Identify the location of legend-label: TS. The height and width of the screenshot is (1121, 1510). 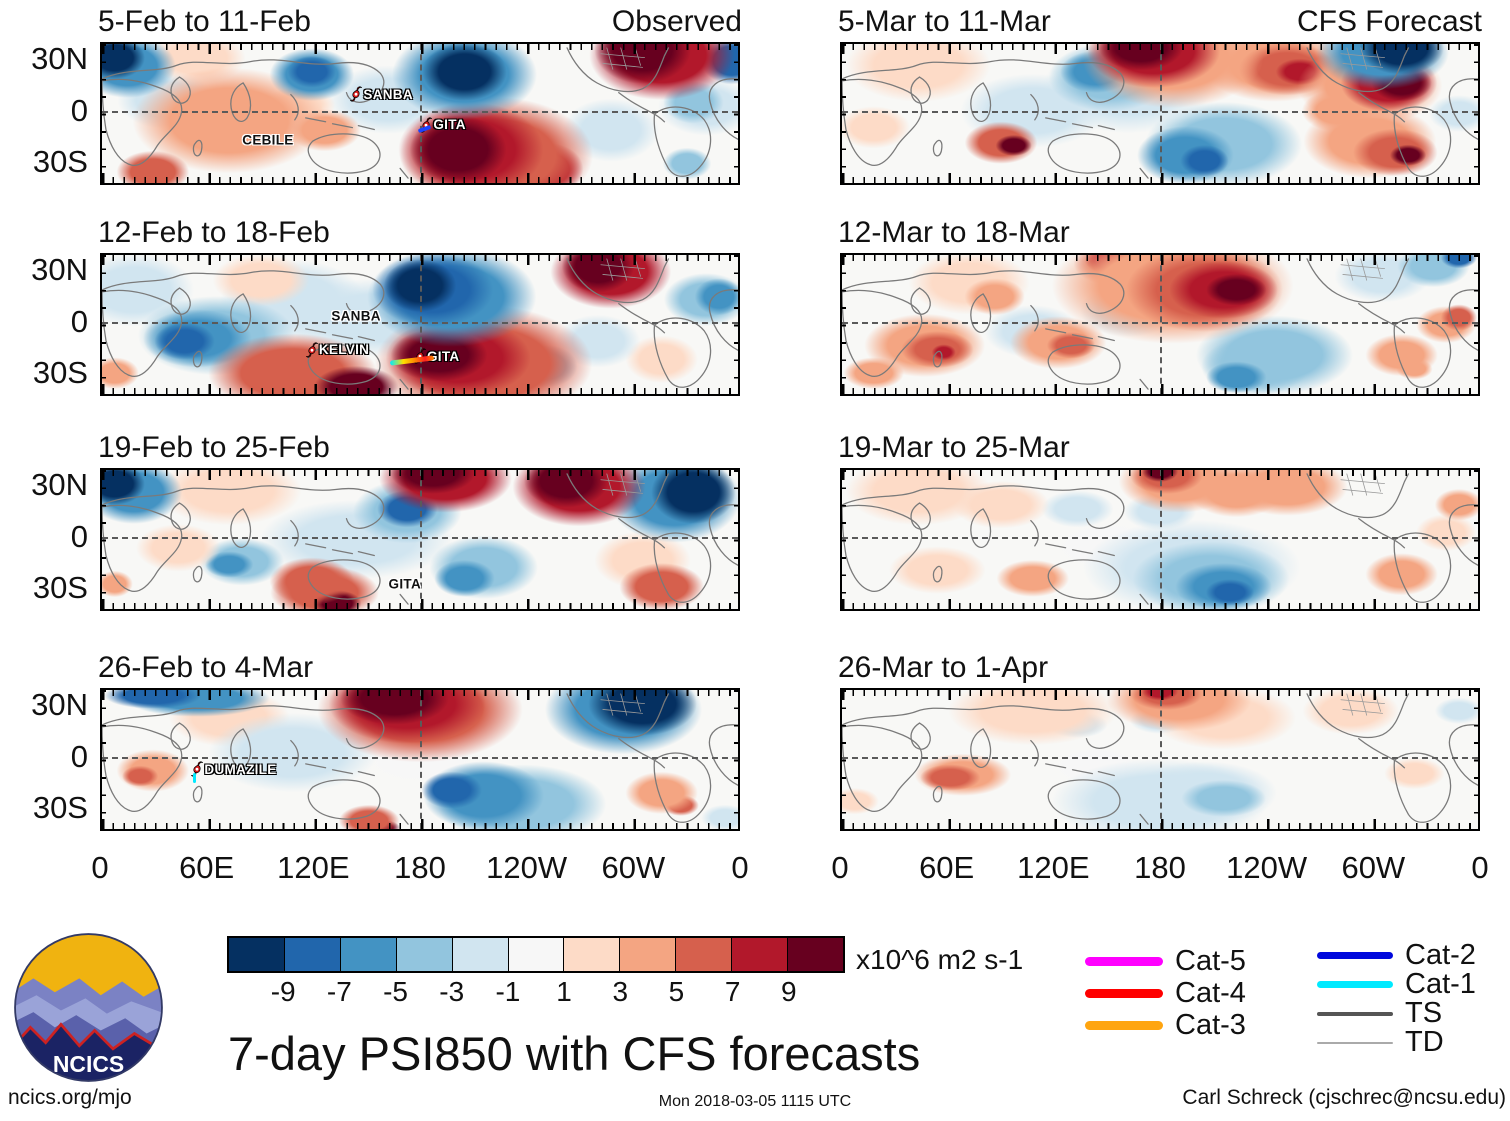
(1424, 1013).